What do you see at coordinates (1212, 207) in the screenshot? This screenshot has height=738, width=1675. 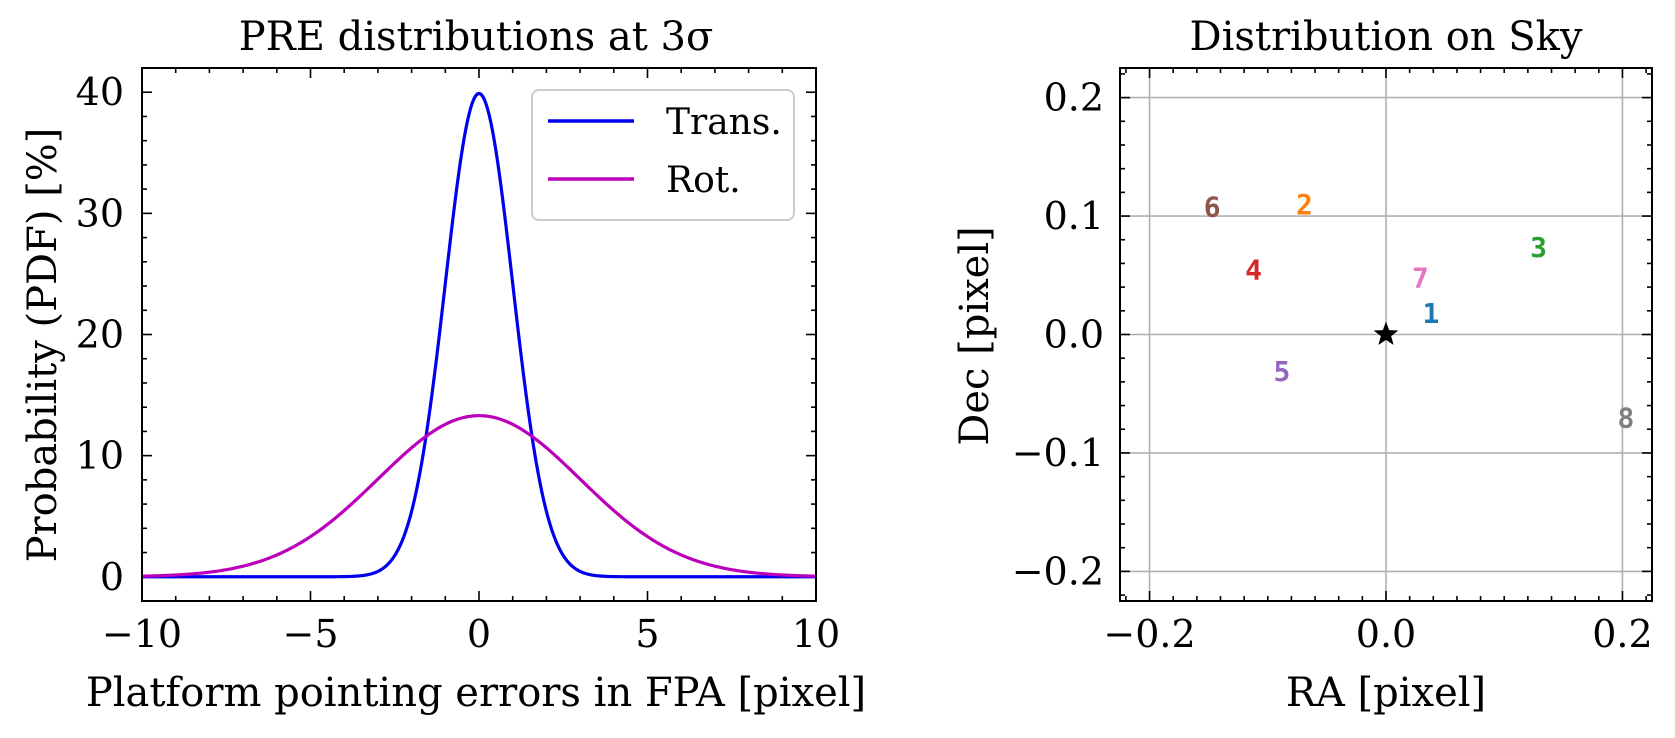 I see `point-label-6: 6` at bounding box center [1212, 207].